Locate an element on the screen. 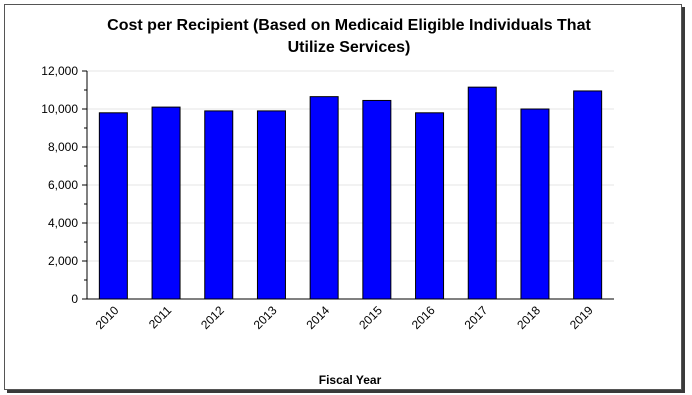  y-tick-label: 12,000 is located at coordinates (59, 71).